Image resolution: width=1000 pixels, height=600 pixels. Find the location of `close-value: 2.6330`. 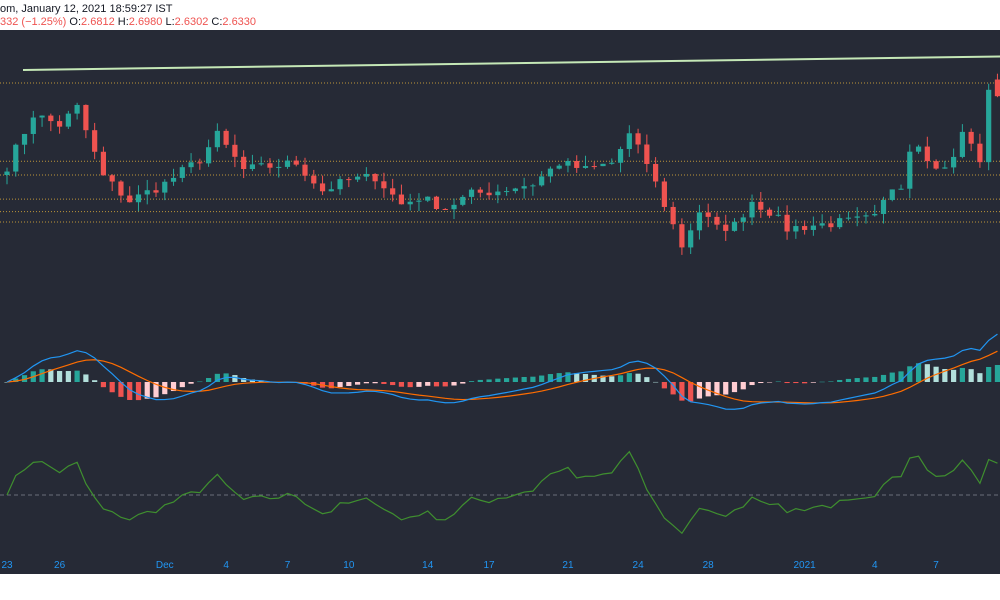

close-value: 2.6330 is located at coordinates (239, 22).